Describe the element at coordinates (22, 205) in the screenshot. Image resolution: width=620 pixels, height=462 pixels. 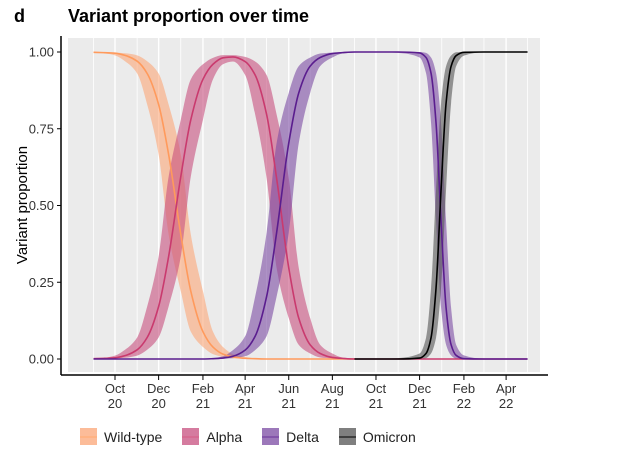
I see `y-axis-label: Variant proportion` at that location.